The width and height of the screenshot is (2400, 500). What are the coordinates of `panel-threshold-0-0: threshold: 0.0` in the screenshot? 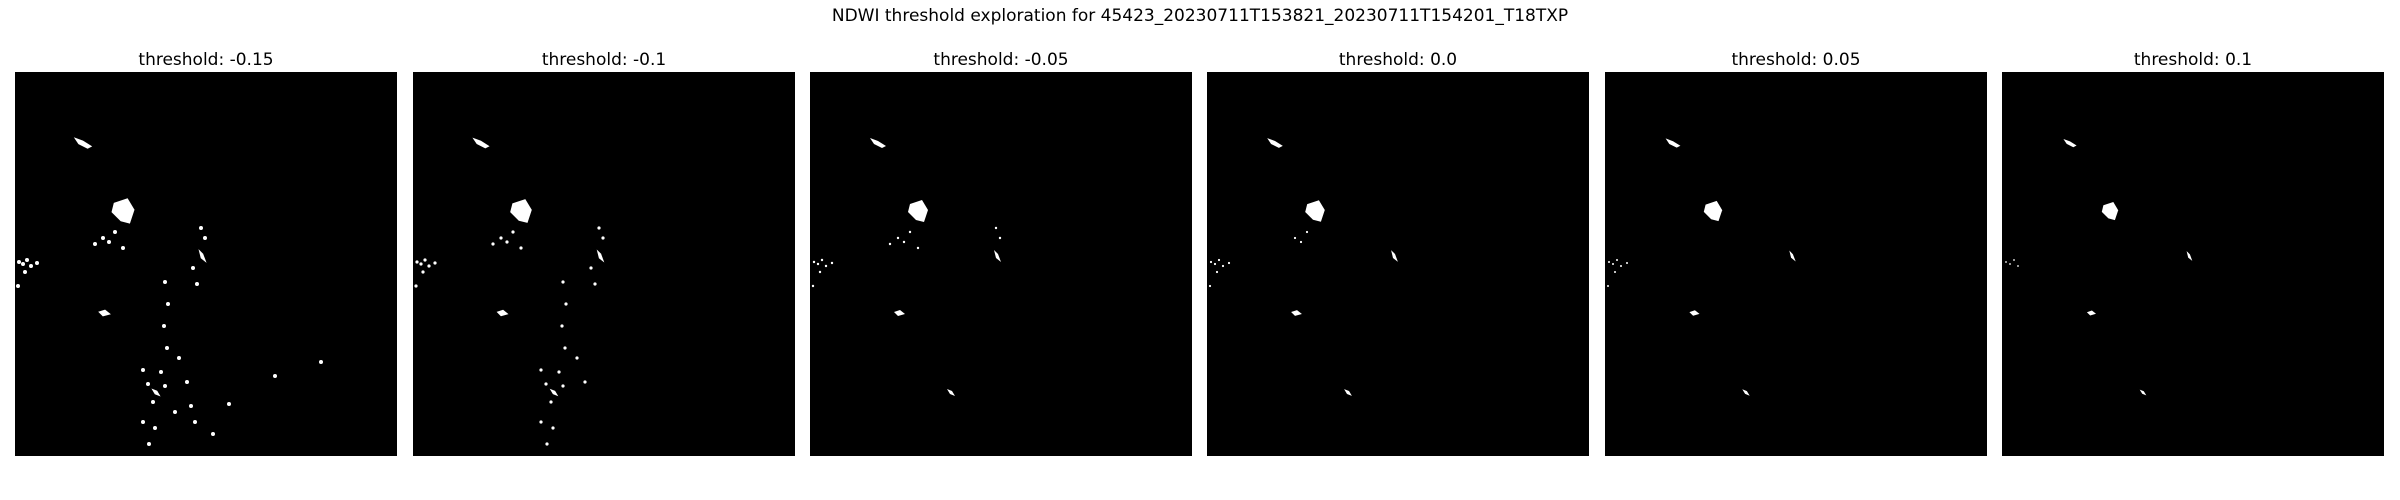 It's located at (1398, 252).